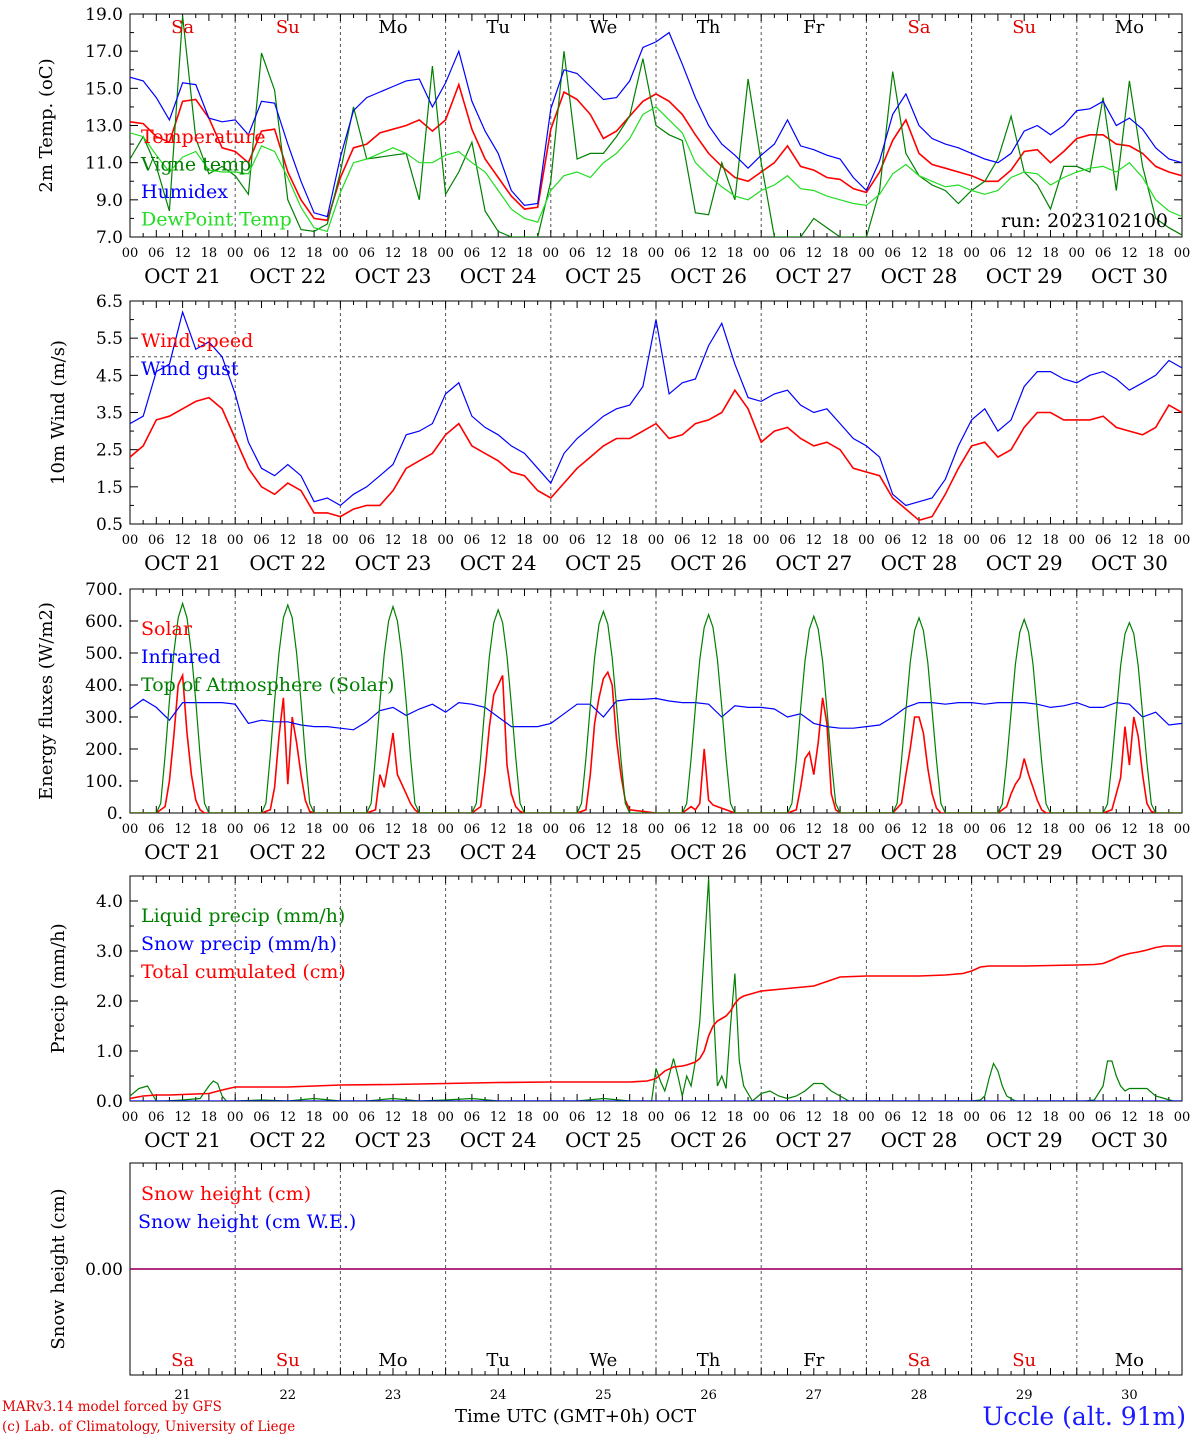 Image resolution: width=1194 pixels, height=1440 pixels. What do you see at coordinates (1024, 852) in the screenshot?
I see `date-label: OCT 29` at bounding box center [1024, 852].